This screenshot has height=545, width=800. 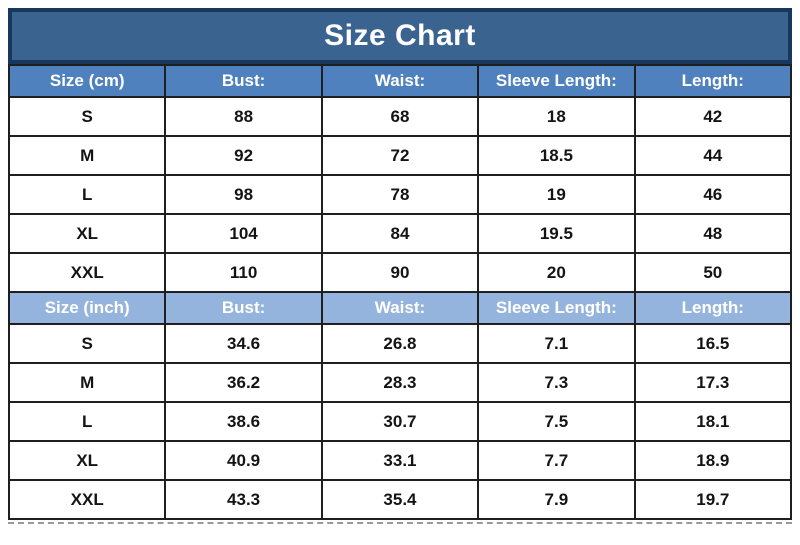 I want to click on value-cell: 98, so click(x=243, y=194).